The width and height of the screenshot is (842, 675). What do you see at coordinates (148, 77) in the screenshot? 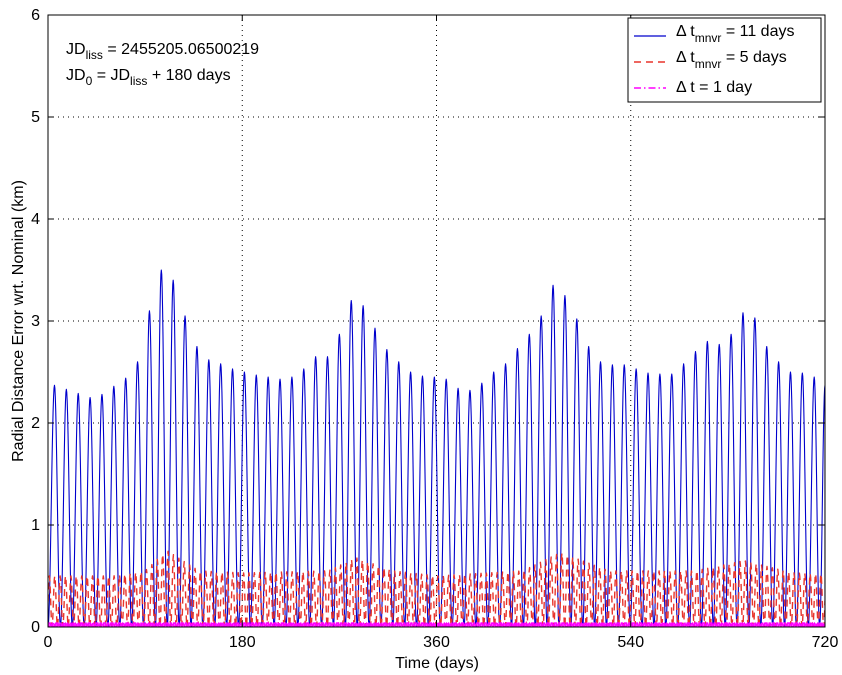
I see `annotation-line-2: JD0 = JDliss + 180 days` at bounding box center [148, 77].